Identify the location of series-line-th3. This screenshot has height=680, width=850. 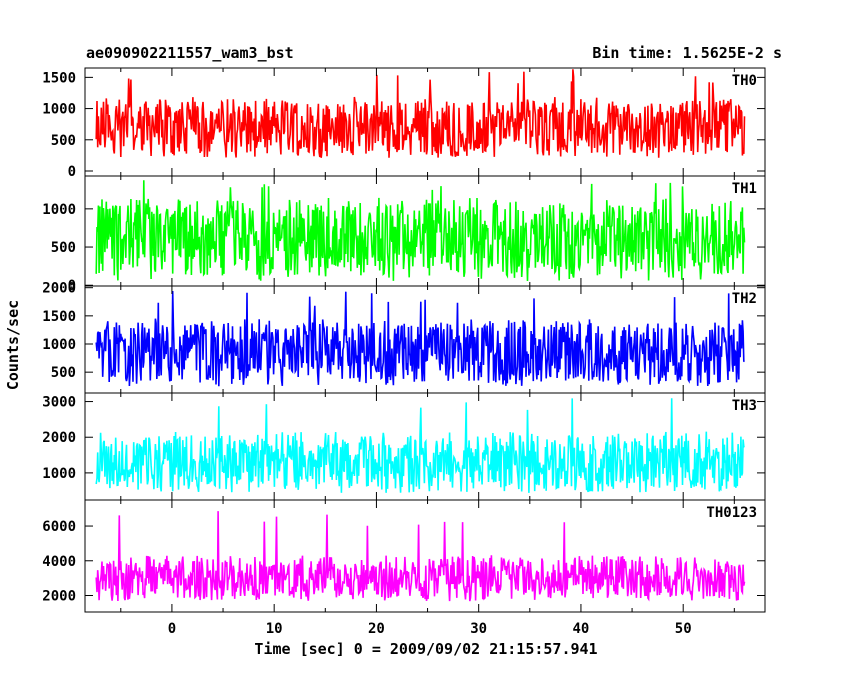
(420, 445).